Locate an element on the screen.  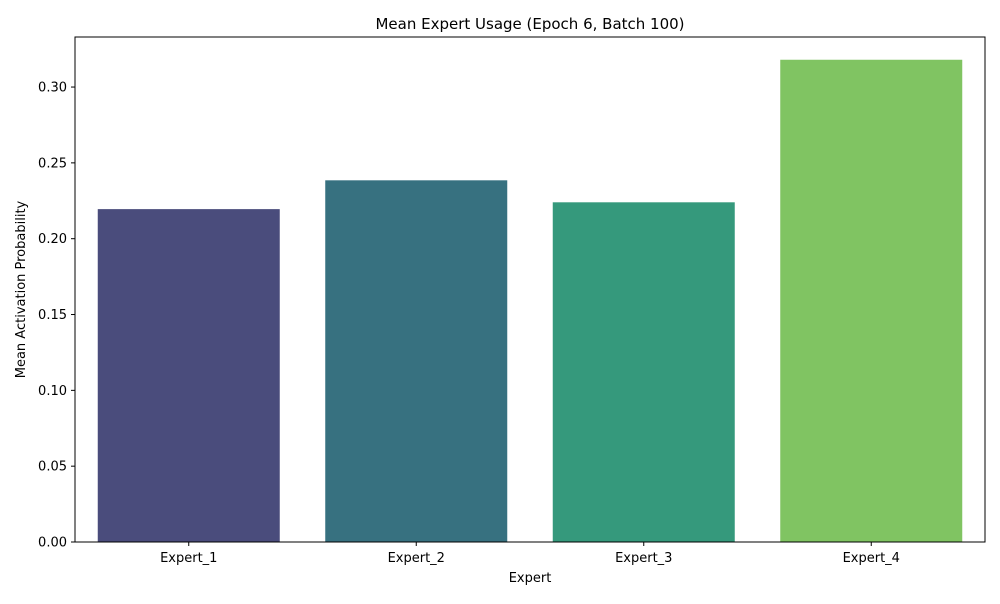
y-tick-label: 0.10 is located at coordinates (52, 391).